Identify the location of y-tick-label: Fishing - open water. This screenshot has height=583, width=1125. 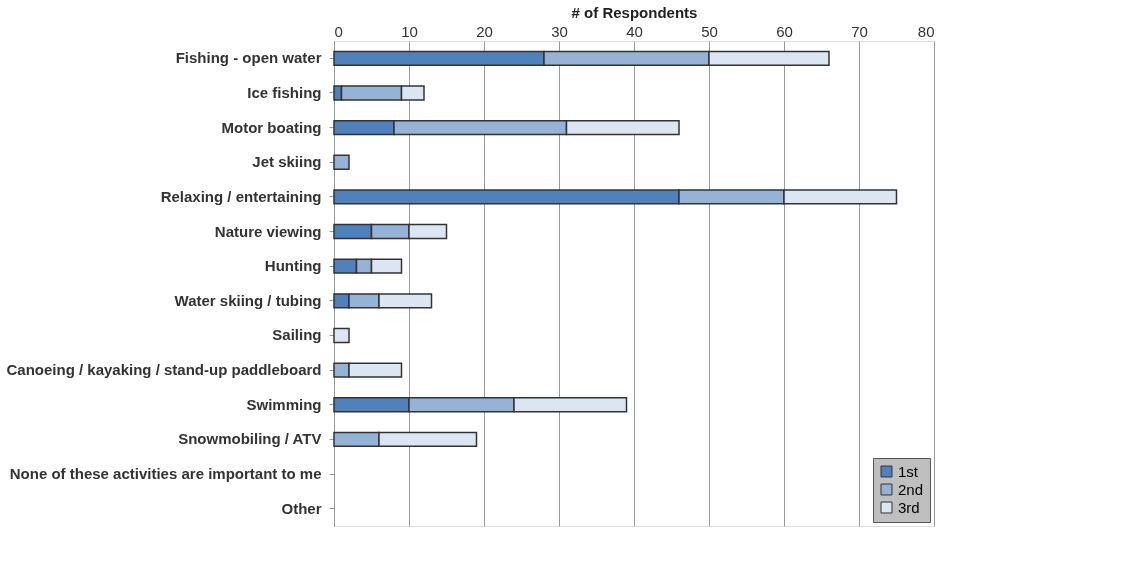
(248, 58).